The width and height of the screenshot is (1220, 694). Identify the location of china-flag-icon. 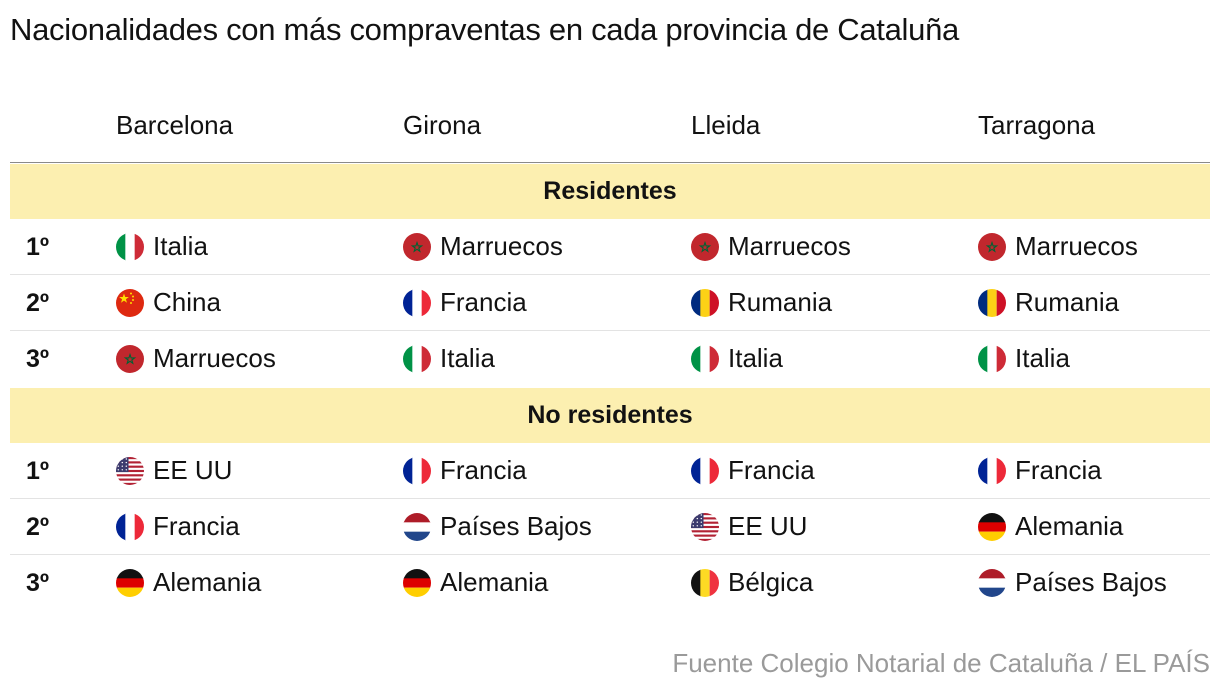
(130, 302).